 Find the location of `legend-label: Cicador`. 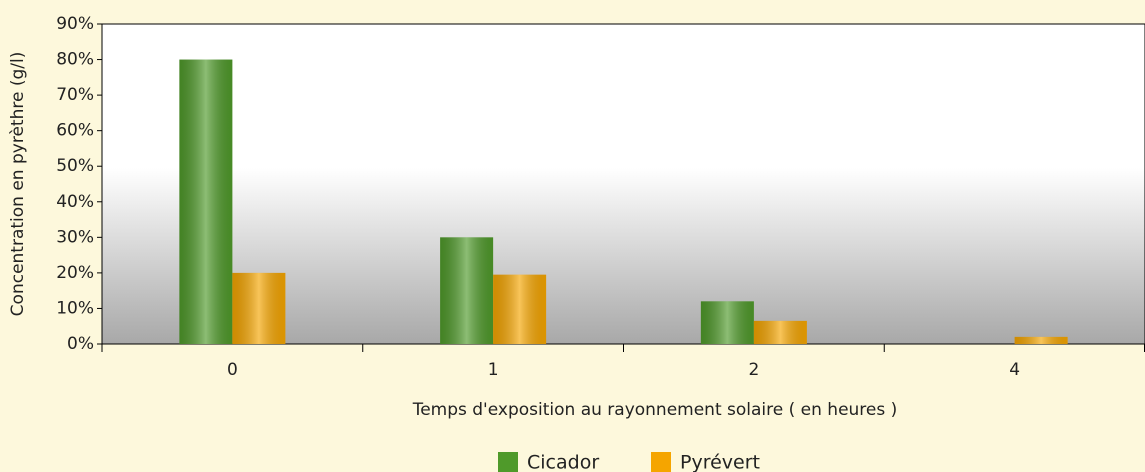

legend-label: Cicador is located at coordinates (563, 462).